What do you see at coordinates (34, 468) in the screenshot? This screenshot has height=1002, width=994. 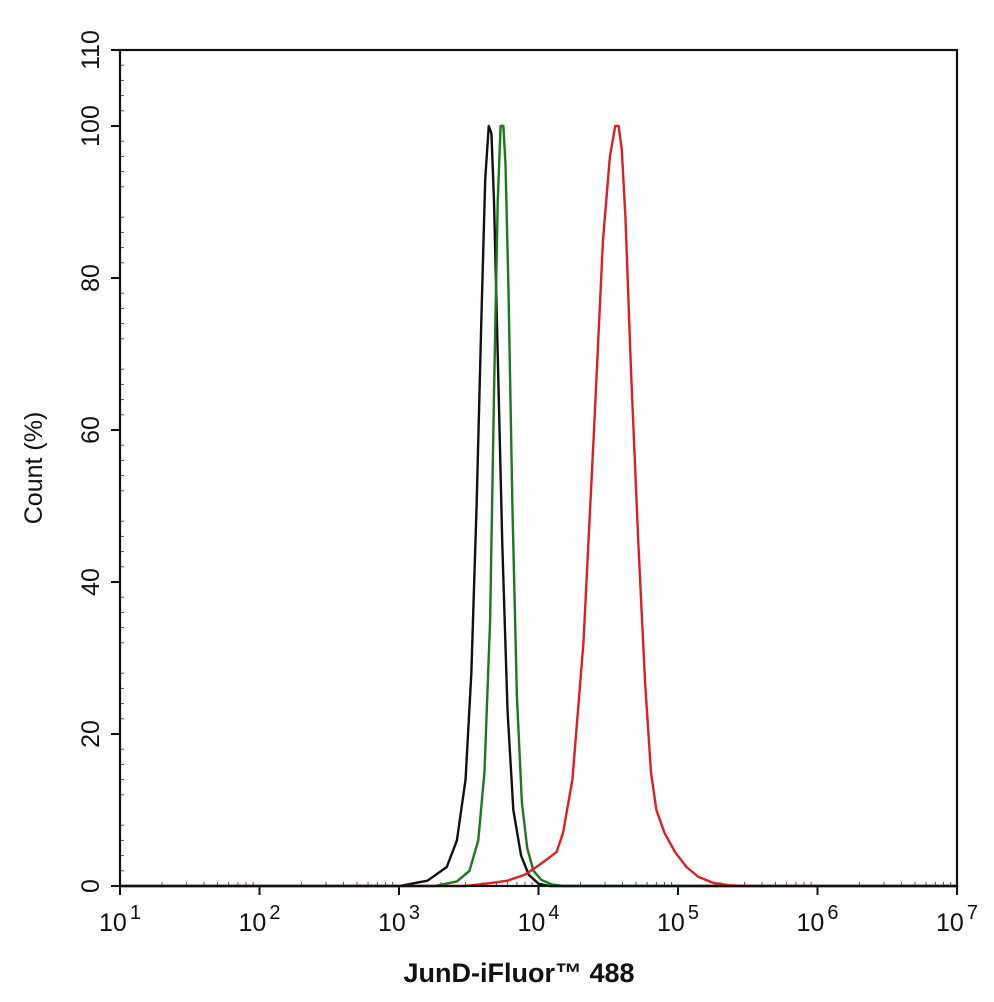 I see `y-axis-label: Count (%)` at bounding box center [34, 468].